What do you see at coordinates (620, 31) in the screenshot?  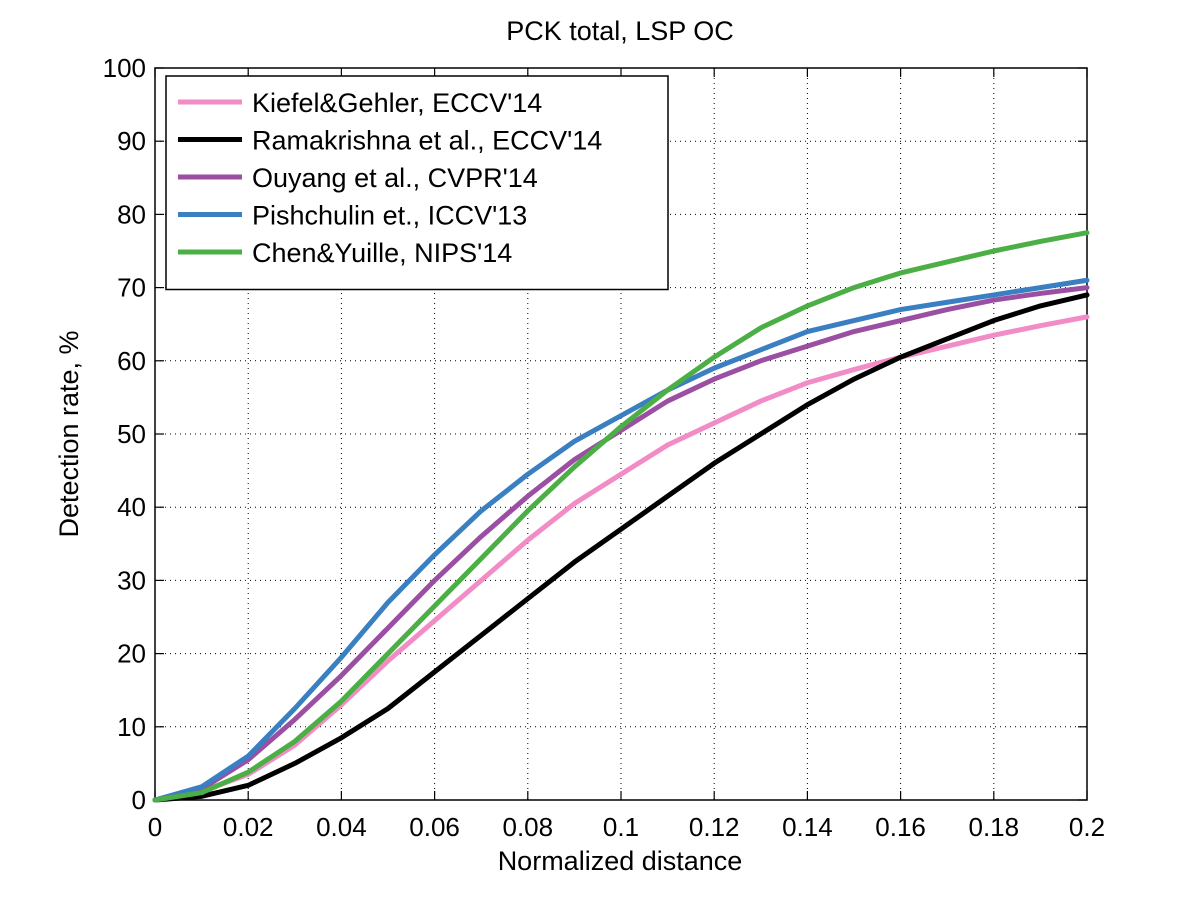 I see `chart-title: PCK total, LSP OC` at bounding box center [620, 31].